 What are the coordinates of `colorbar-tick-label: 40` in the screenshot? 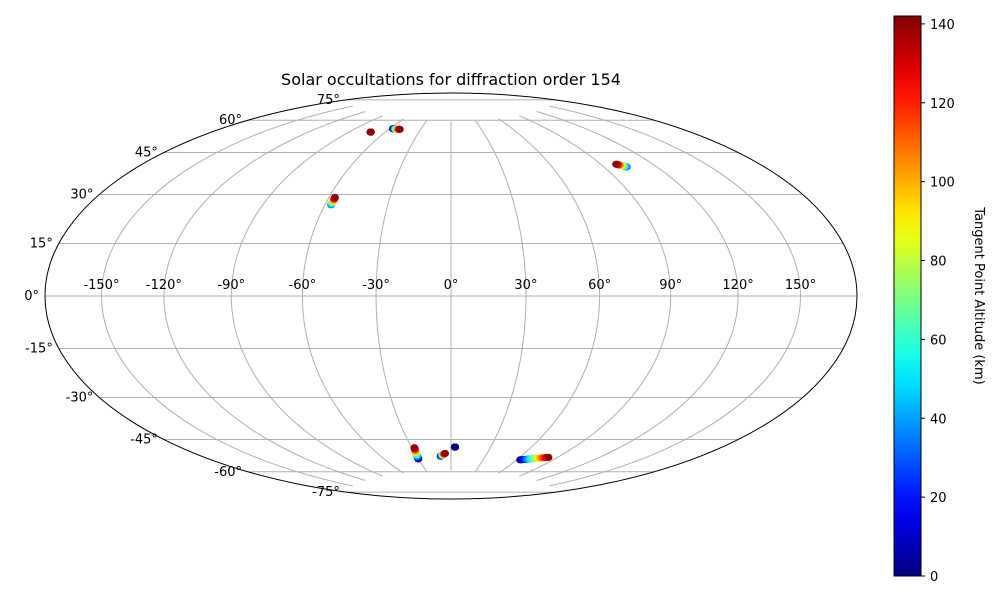 It's located at (938, 419).